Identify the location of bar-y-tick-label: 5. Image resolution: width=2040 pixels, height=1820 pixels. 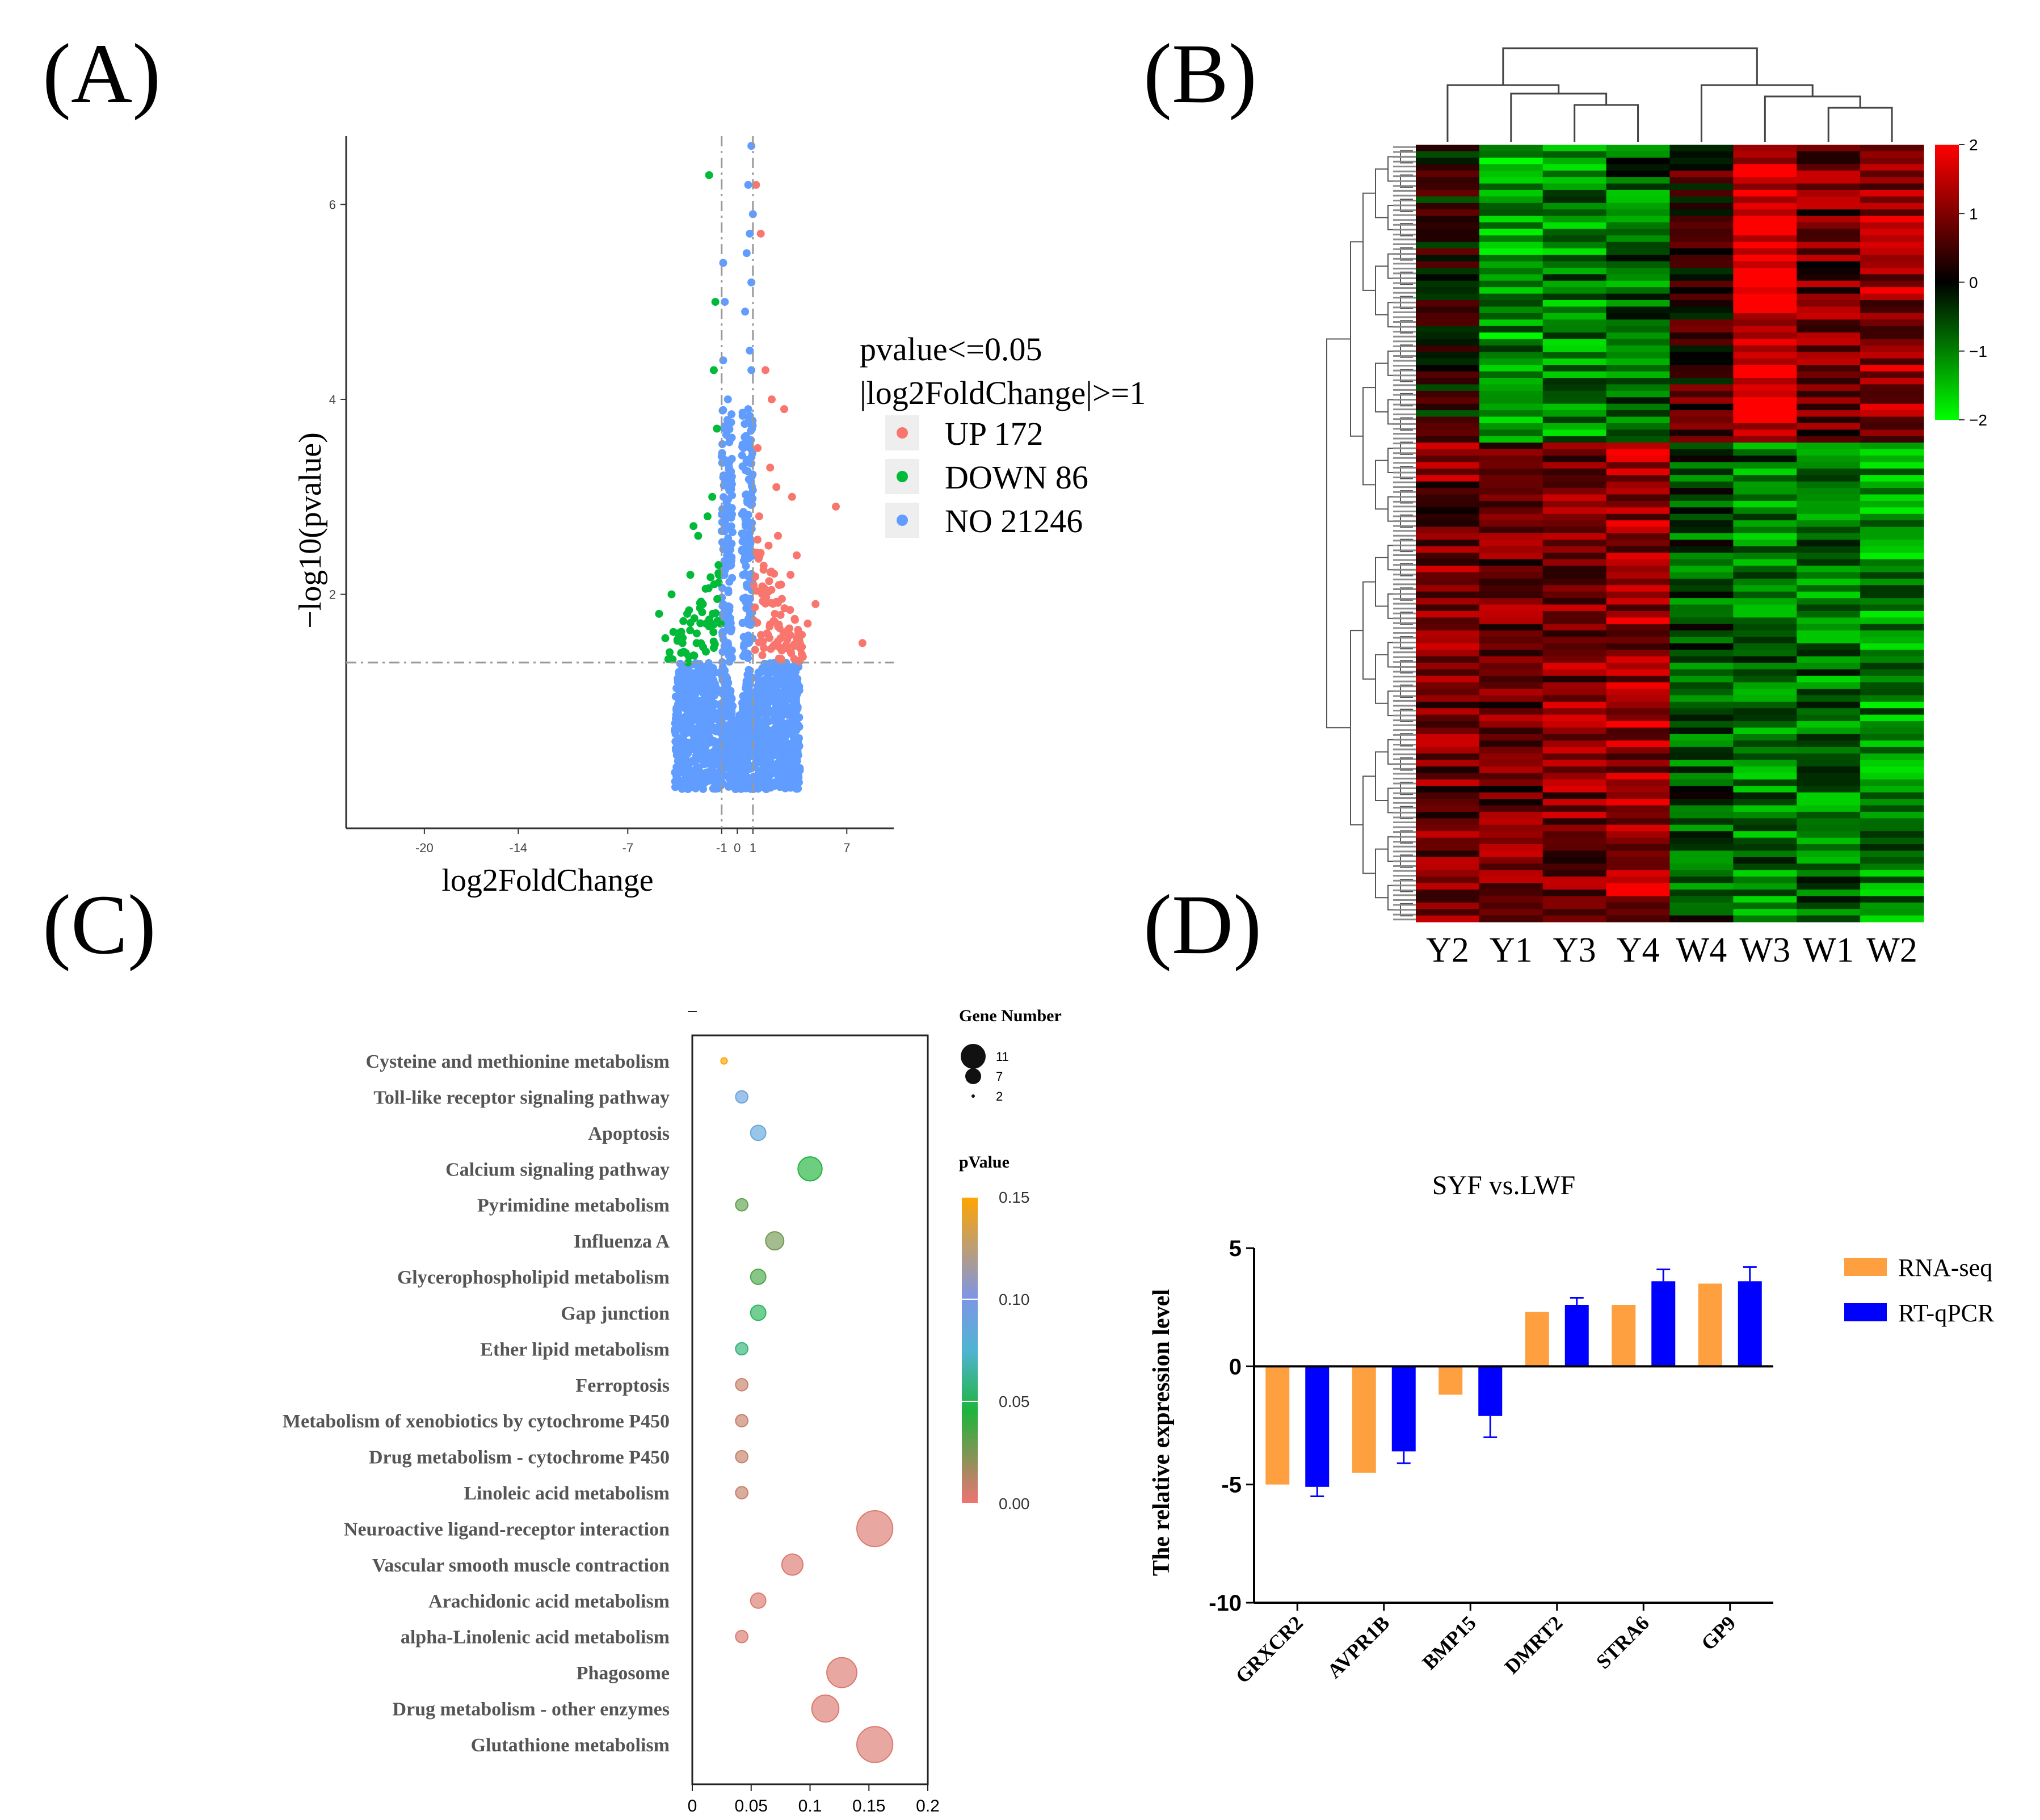
(1235, 1248).